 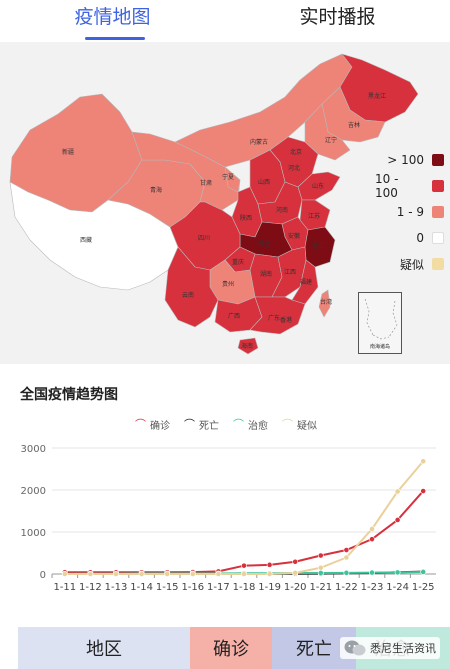 I want to click on legend-cured-line-icon: ⌒, so click(x=238, y=424).